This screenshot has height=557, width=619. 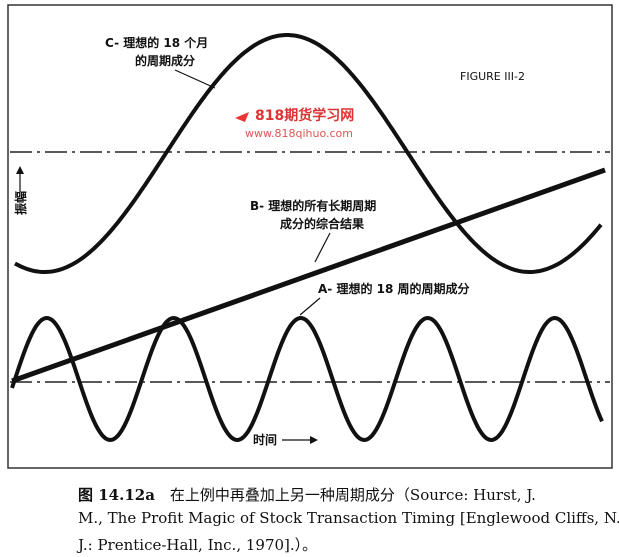 What do you see at coordinates (20, 203) in the screenshot?
I see `y-axis-label: 振幅` at bounding box center [20, 203].